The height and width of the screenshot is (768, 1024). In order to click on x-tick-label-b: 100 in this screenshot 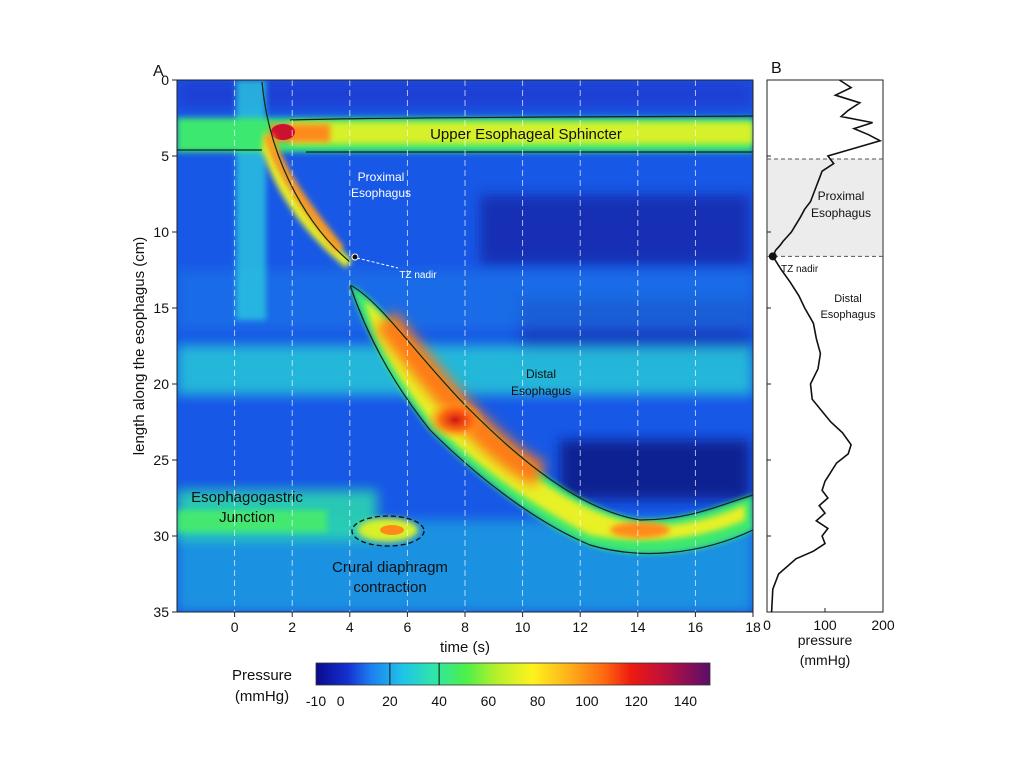, I will do `click(825, 625)`.